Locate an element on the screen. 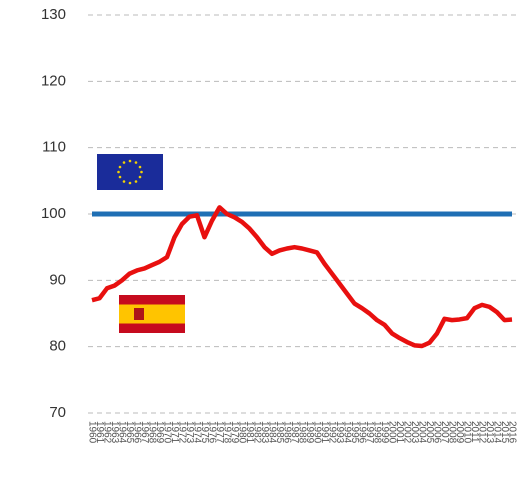 The image size is (529, 483). x-tick-label: 1986 is located at coordinates (286, 432).